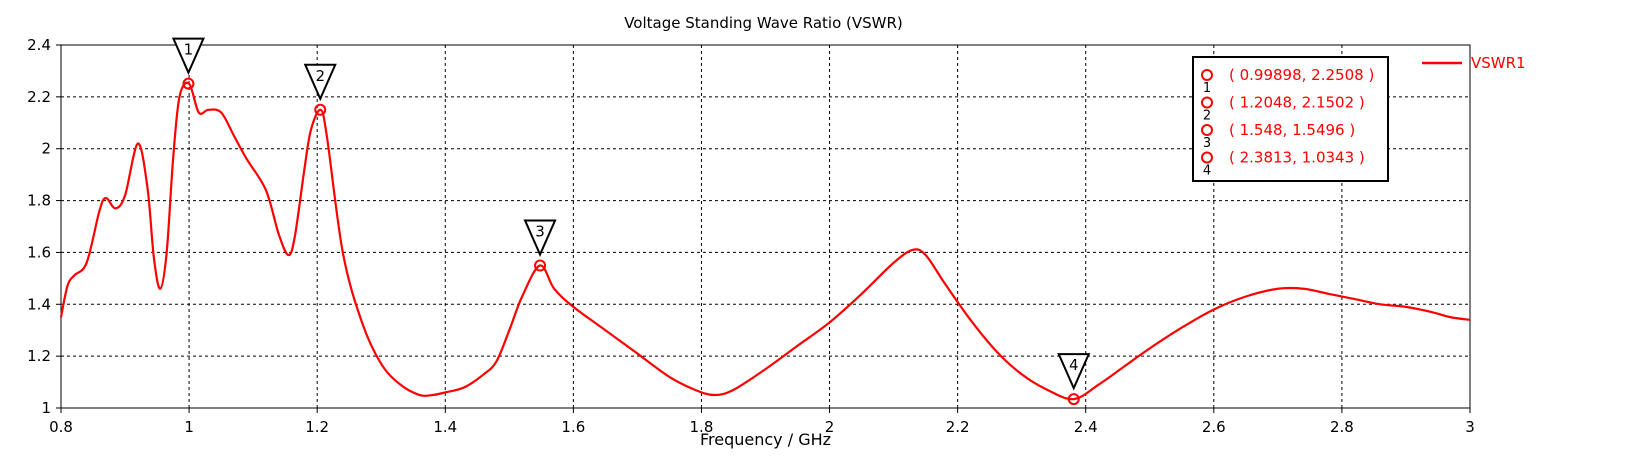 The height and width of the screenshot is (472, 1642). I want to click on marker-box-row-2: 2 ( 1.2048, 2.1502 ), so click(1283, 109).